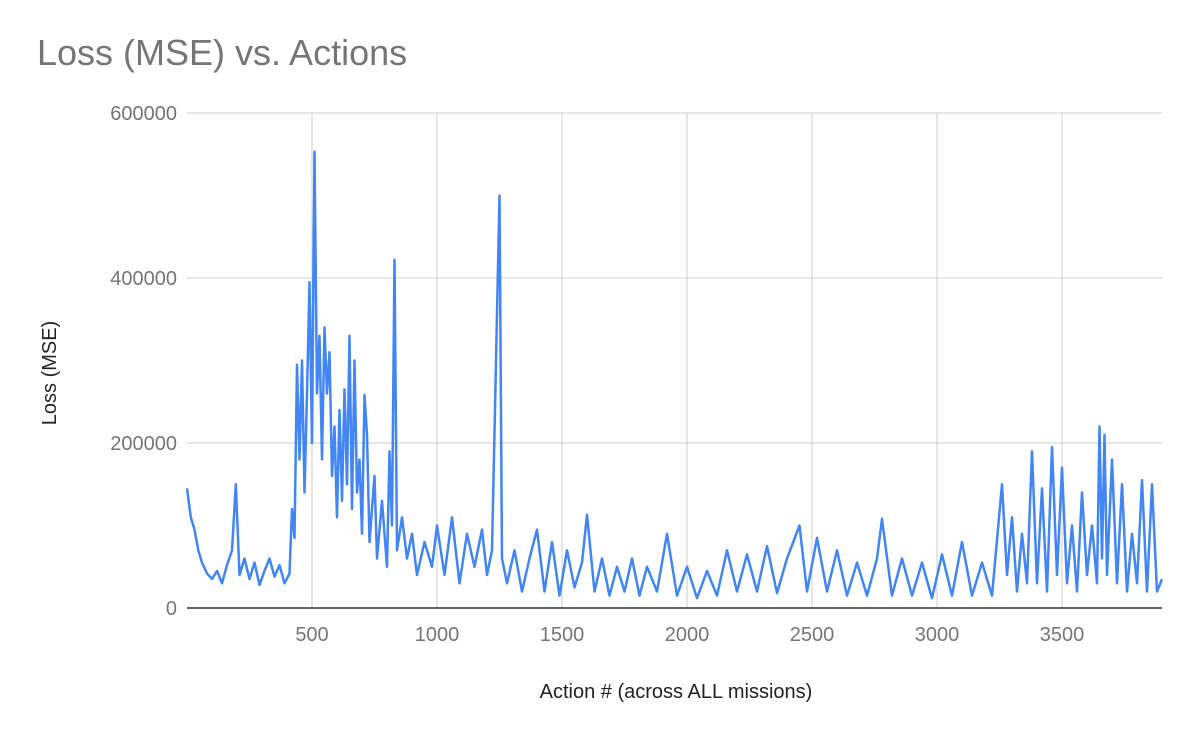  What do you see at coordinates (171, 609) in the screenshot?
I see `y-tick-label: 0` at bounding box center [171, 609].